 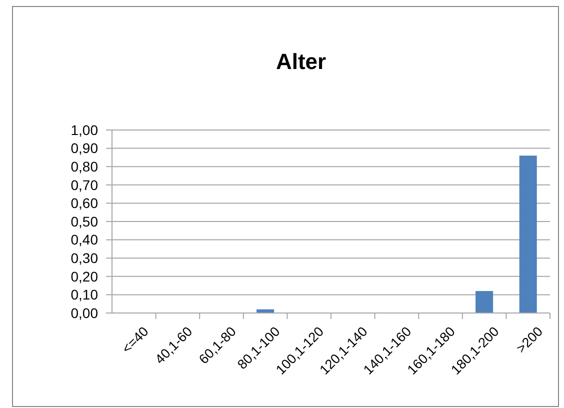 I want to click on y-tick-label: 0,90, so click(x=84, y=148).